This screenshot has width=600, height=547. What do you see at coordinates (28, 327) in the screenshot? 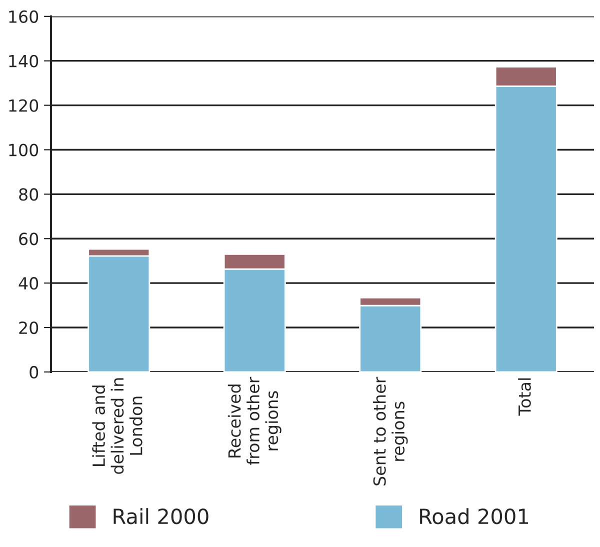
I see `y-tick-label: 20` at bounding box center [28, 327].